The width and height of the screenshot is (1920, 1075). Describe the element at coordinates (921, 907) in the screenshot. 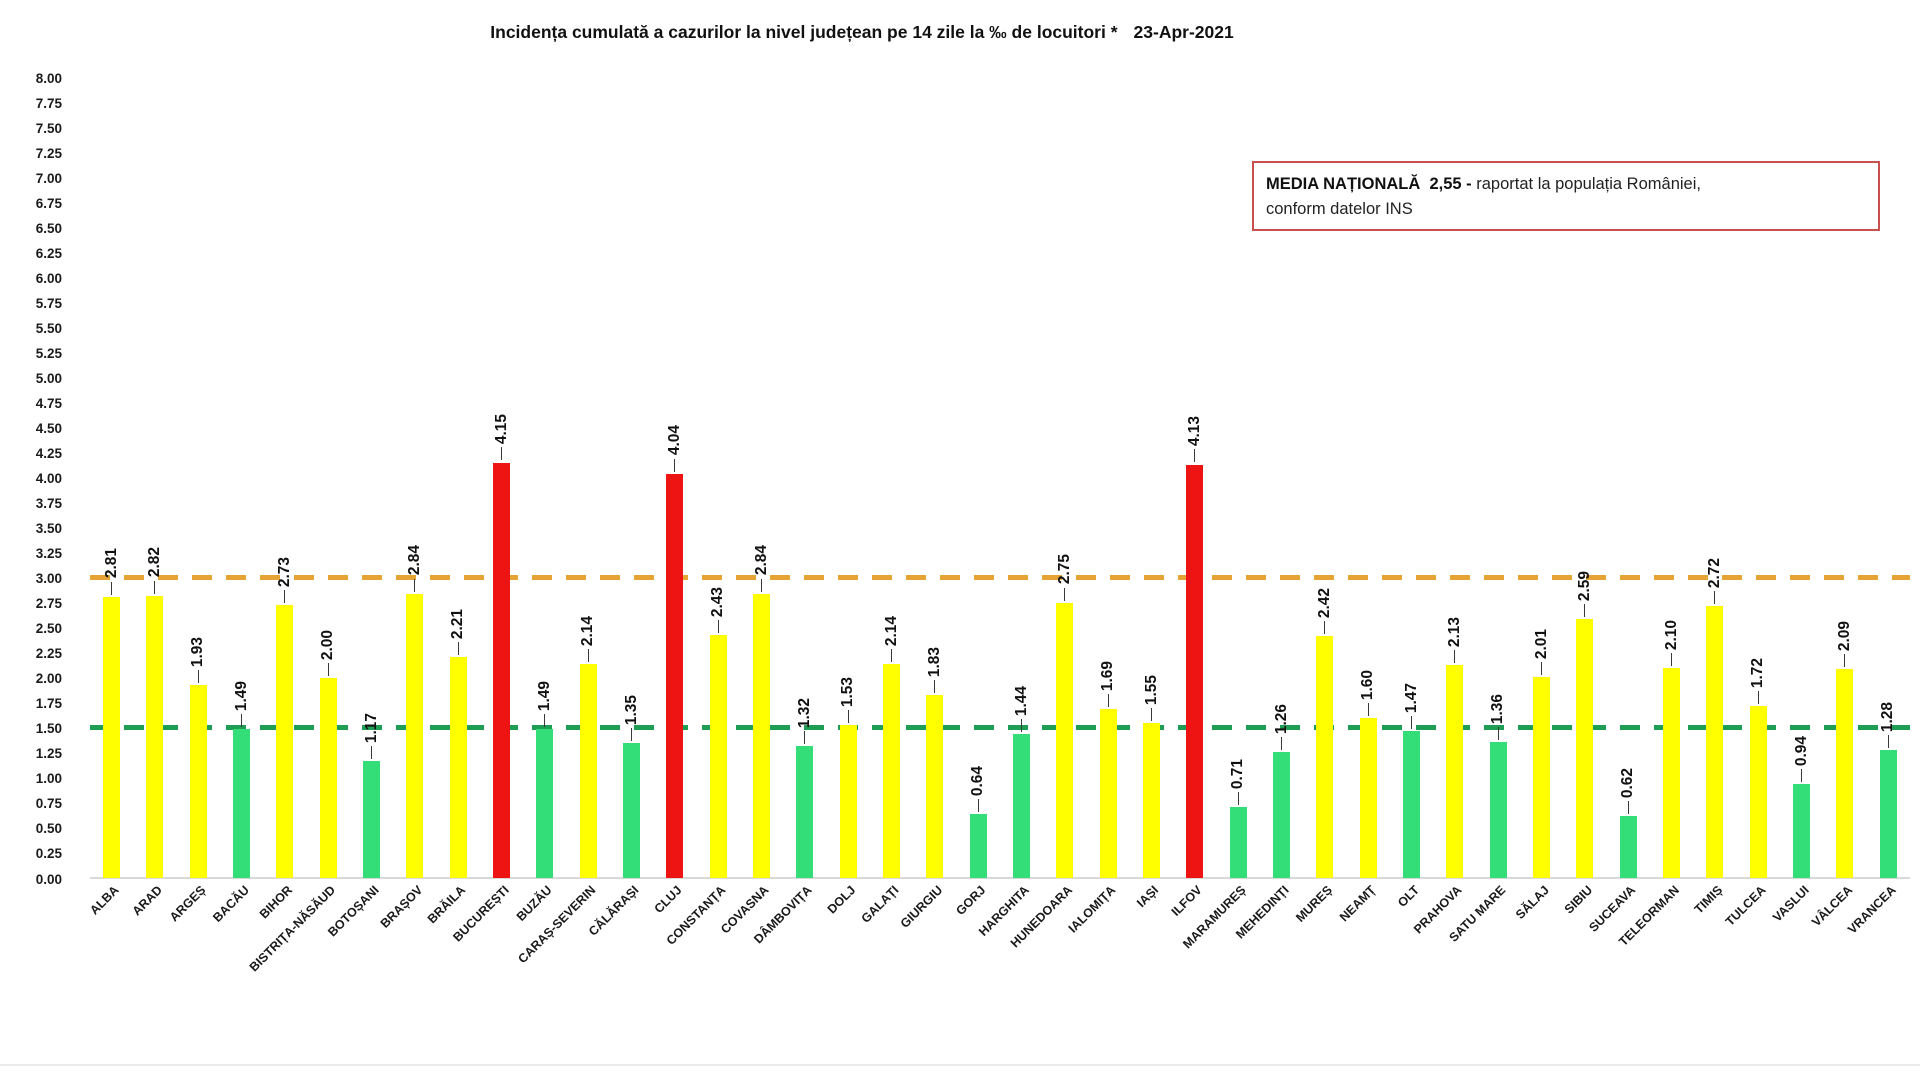

I see `bar-county-label: GIURGIU` at that location.